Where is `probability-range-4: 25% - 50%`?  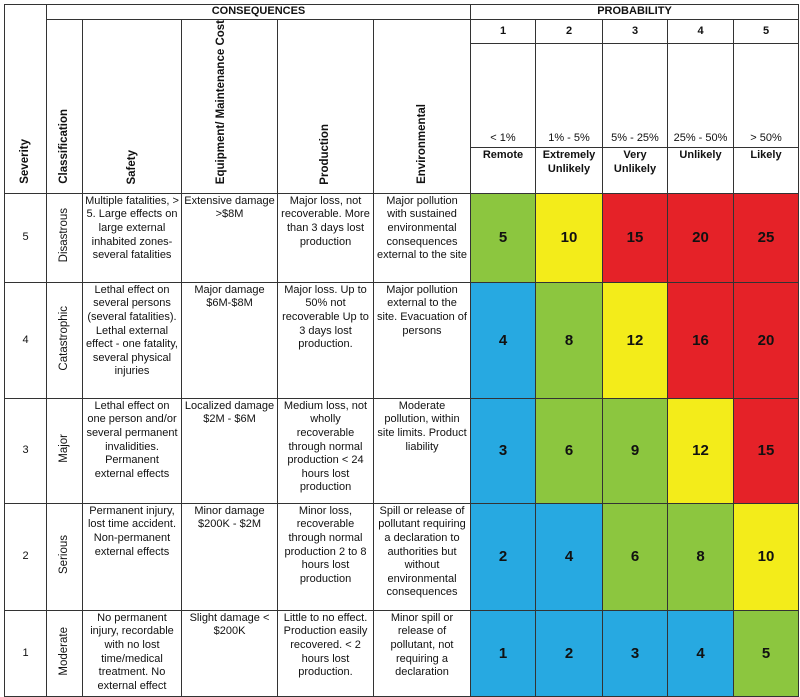
probability-range-4: 25% - 50% is located at coordinates (700, 96).